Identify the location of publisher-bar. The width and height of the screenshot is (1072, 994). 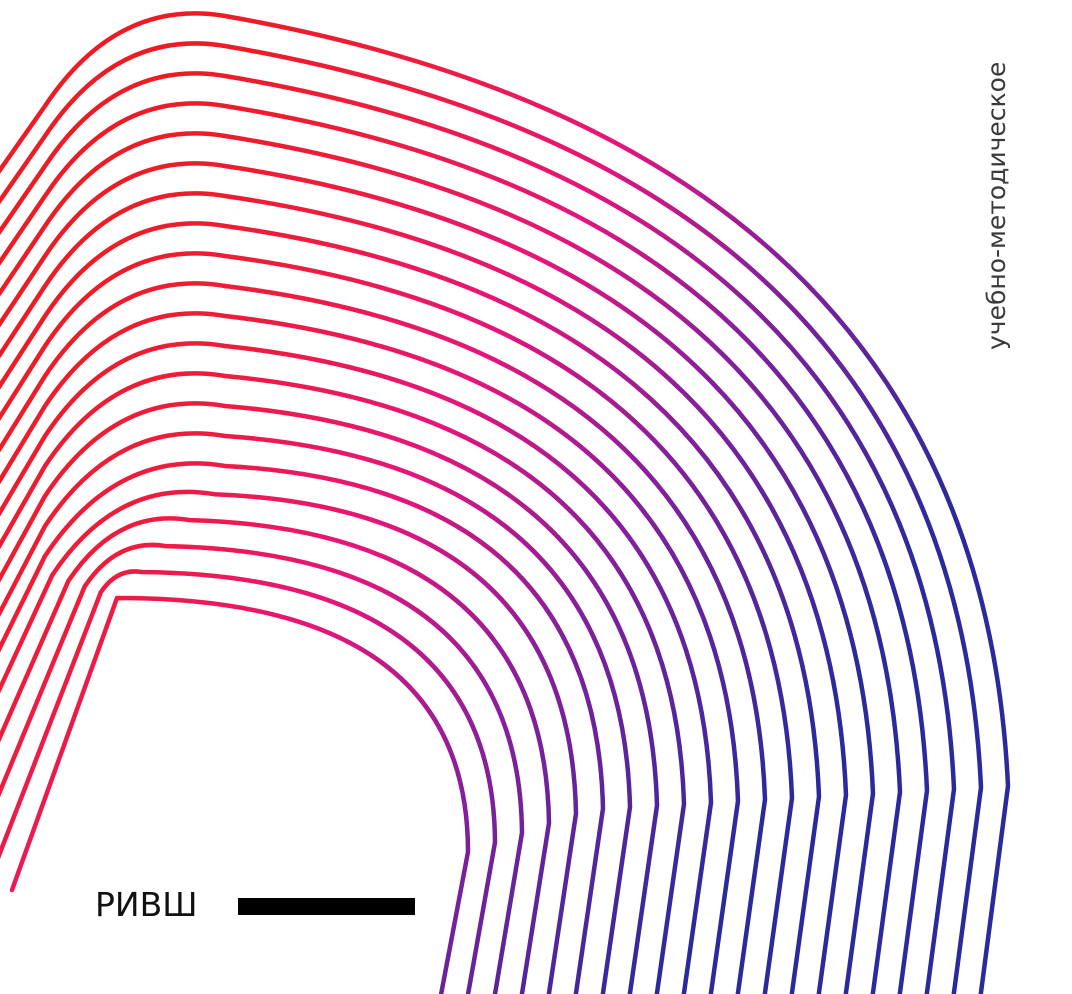
(326, 906).